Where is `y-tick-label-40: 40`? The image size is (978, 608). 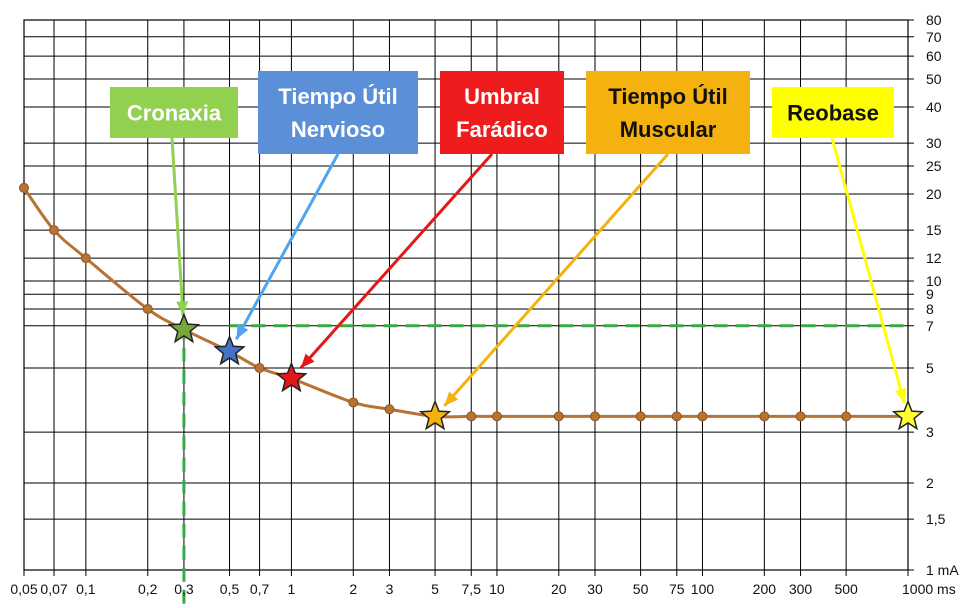
y-tick-label-40: 40 is located at coordinates (934, 107).